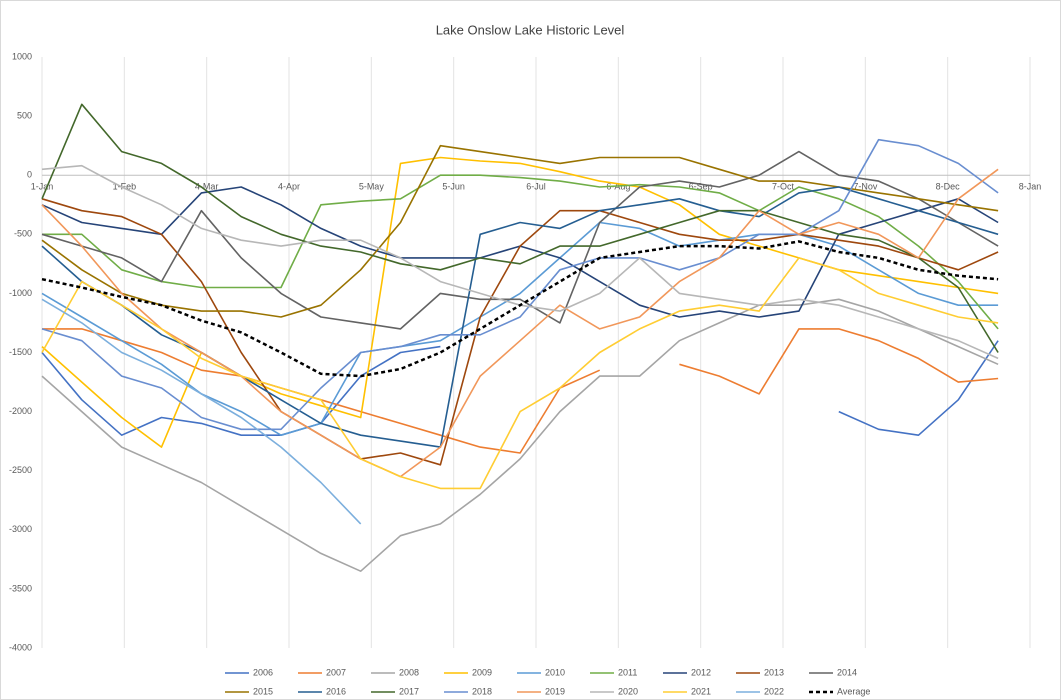 This screenshot has height=700, width=1061. Describe the element at coordinates (536, 187) in the screenshot. I see `x-tick-label: 6-Jul` at that location.